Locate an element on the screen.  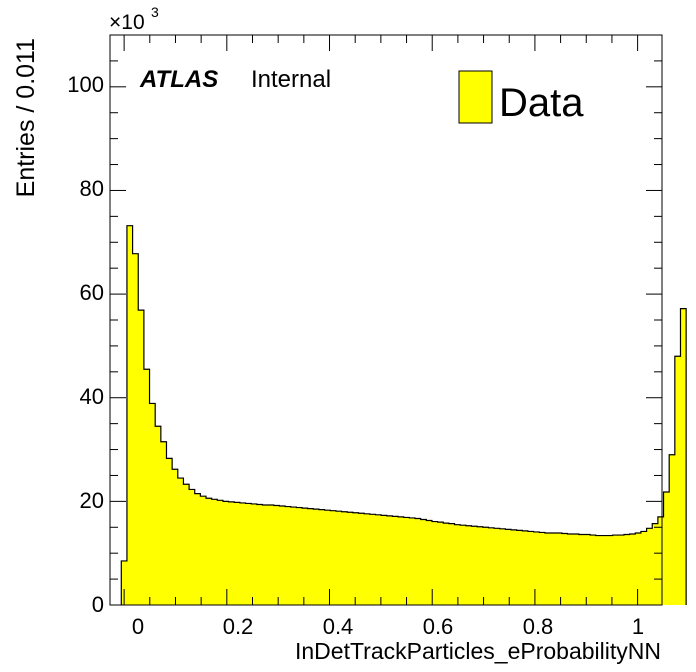
x-tick-label: 0.4 is located at coordinates (338, 626).